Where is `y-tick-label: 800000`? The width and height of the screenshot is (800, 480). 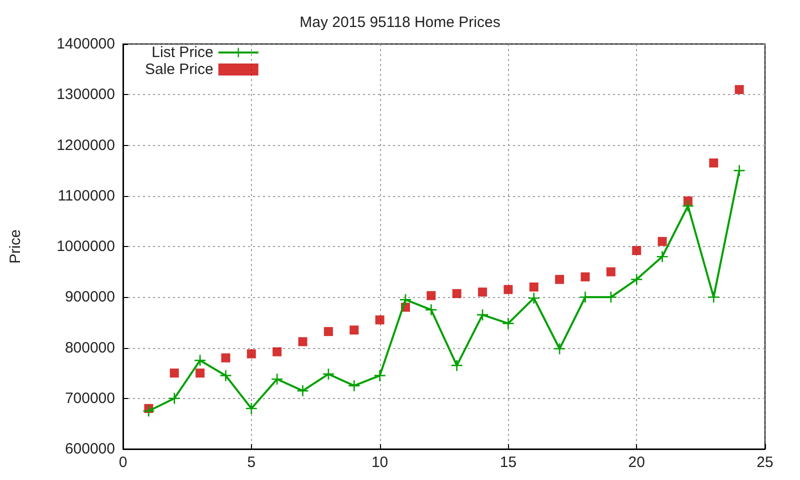
y-tick-label: 800000 is located at coordinates (89, 347).